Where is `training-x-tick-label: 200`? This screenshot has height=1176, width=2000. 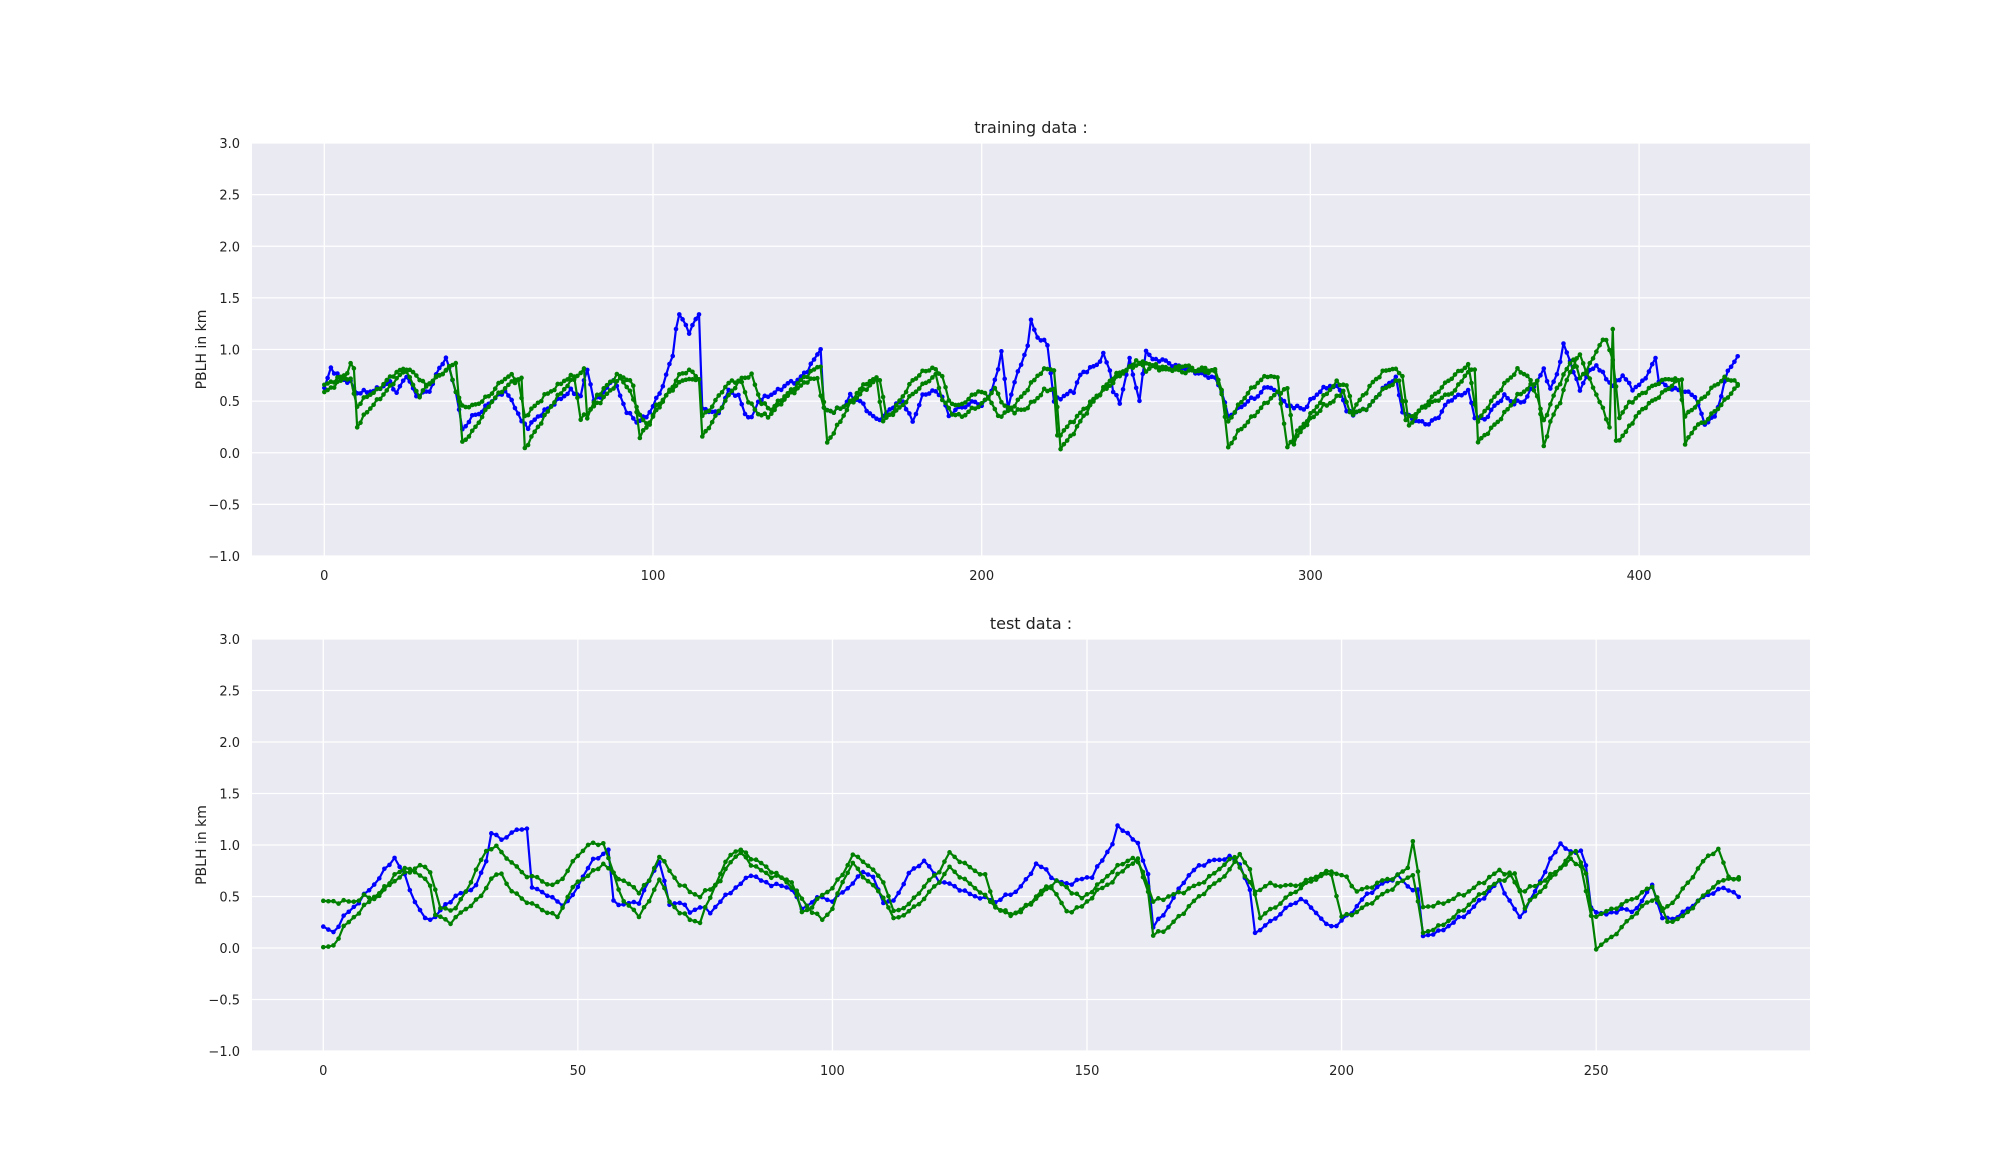 training-x-tick-label: 200 is located at coordinates (981, 576).